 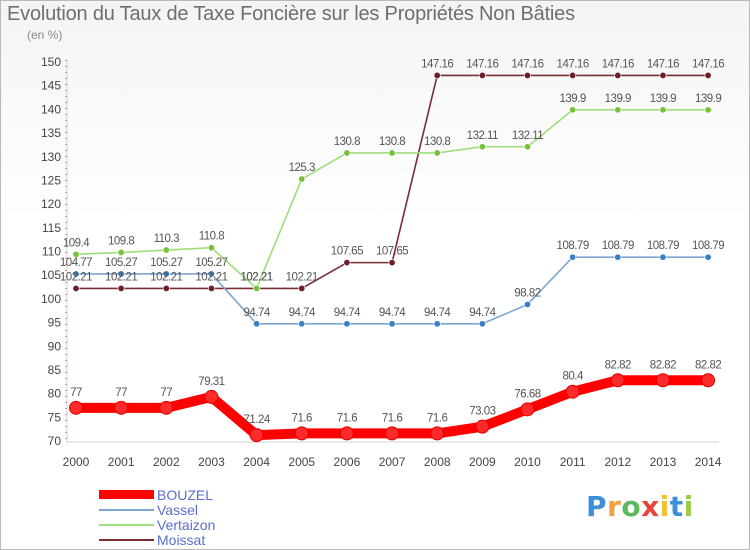 I want to click on y-tick-label: 85, so click(x=55, y=370).